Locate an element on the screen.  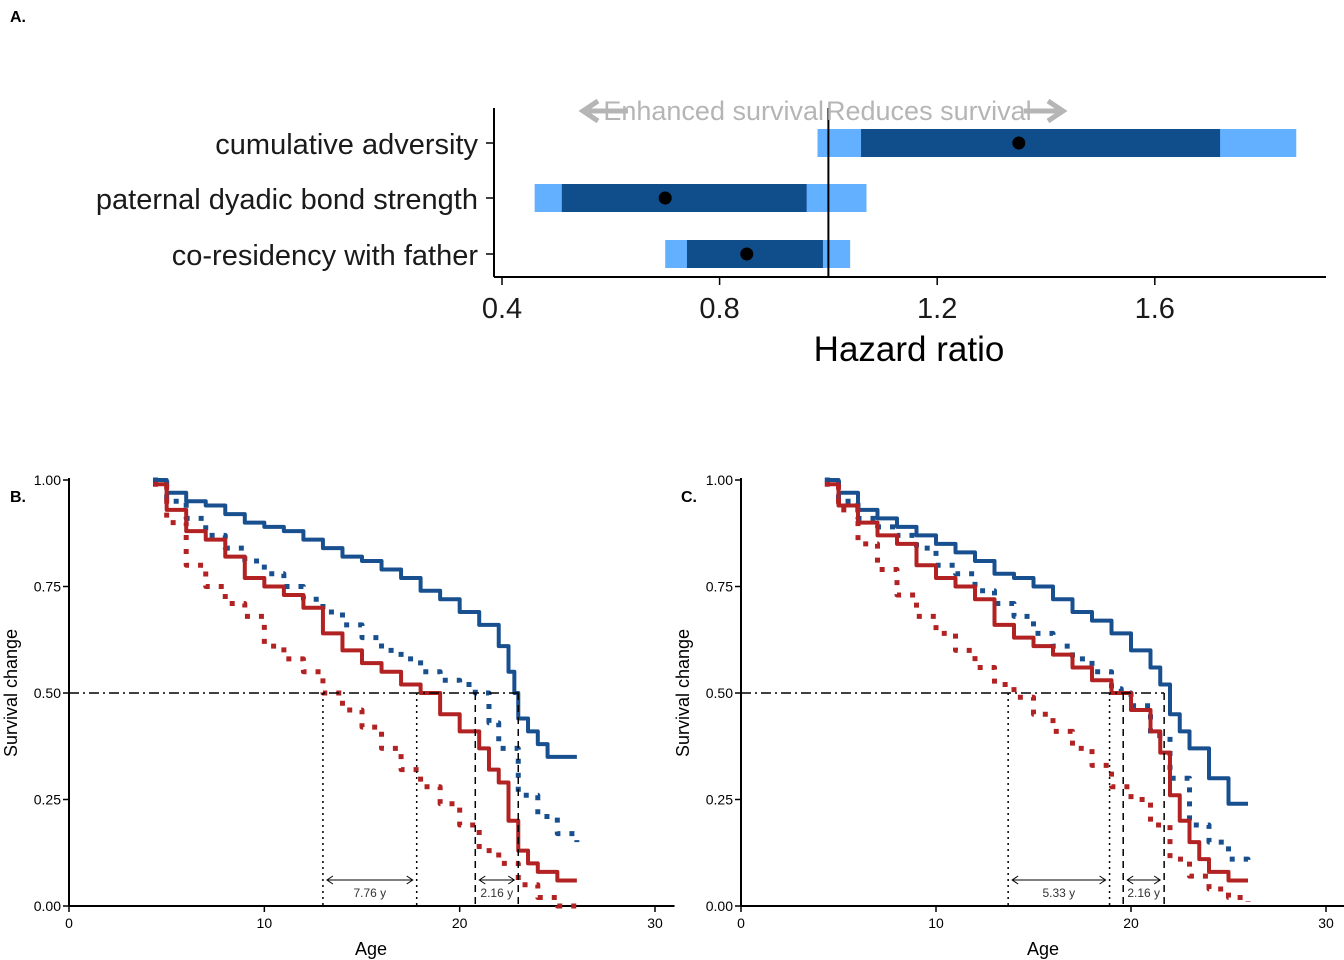
panel-c-x-title: Age is located at coordinates (1043, 949).